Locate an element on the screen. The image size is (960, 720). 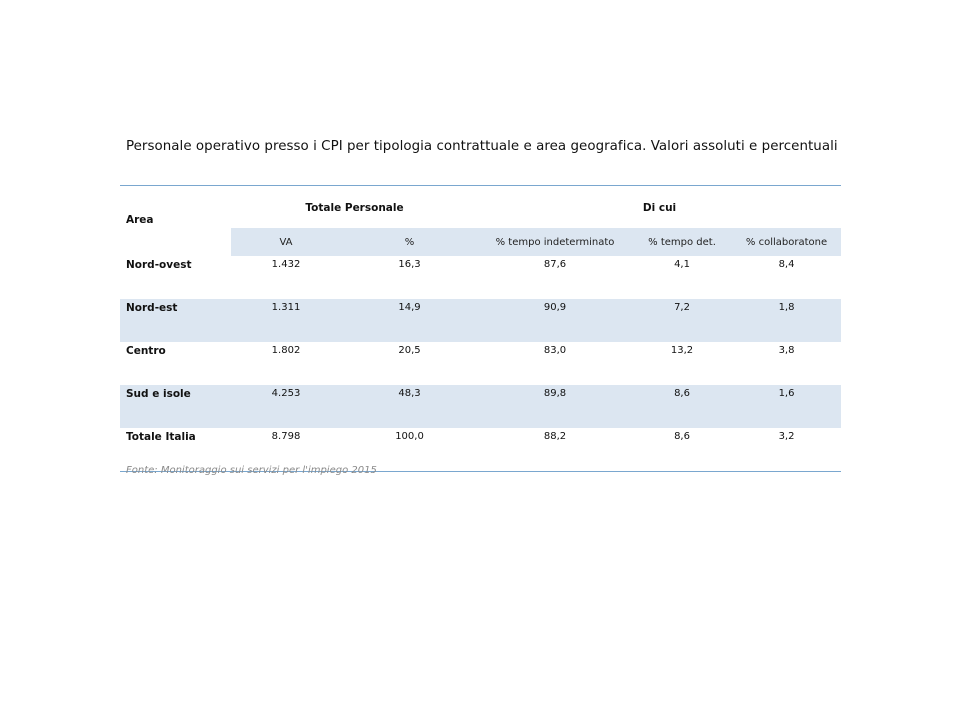
cell-tempo-det: 13,2 is located at coordinates (682, 350).